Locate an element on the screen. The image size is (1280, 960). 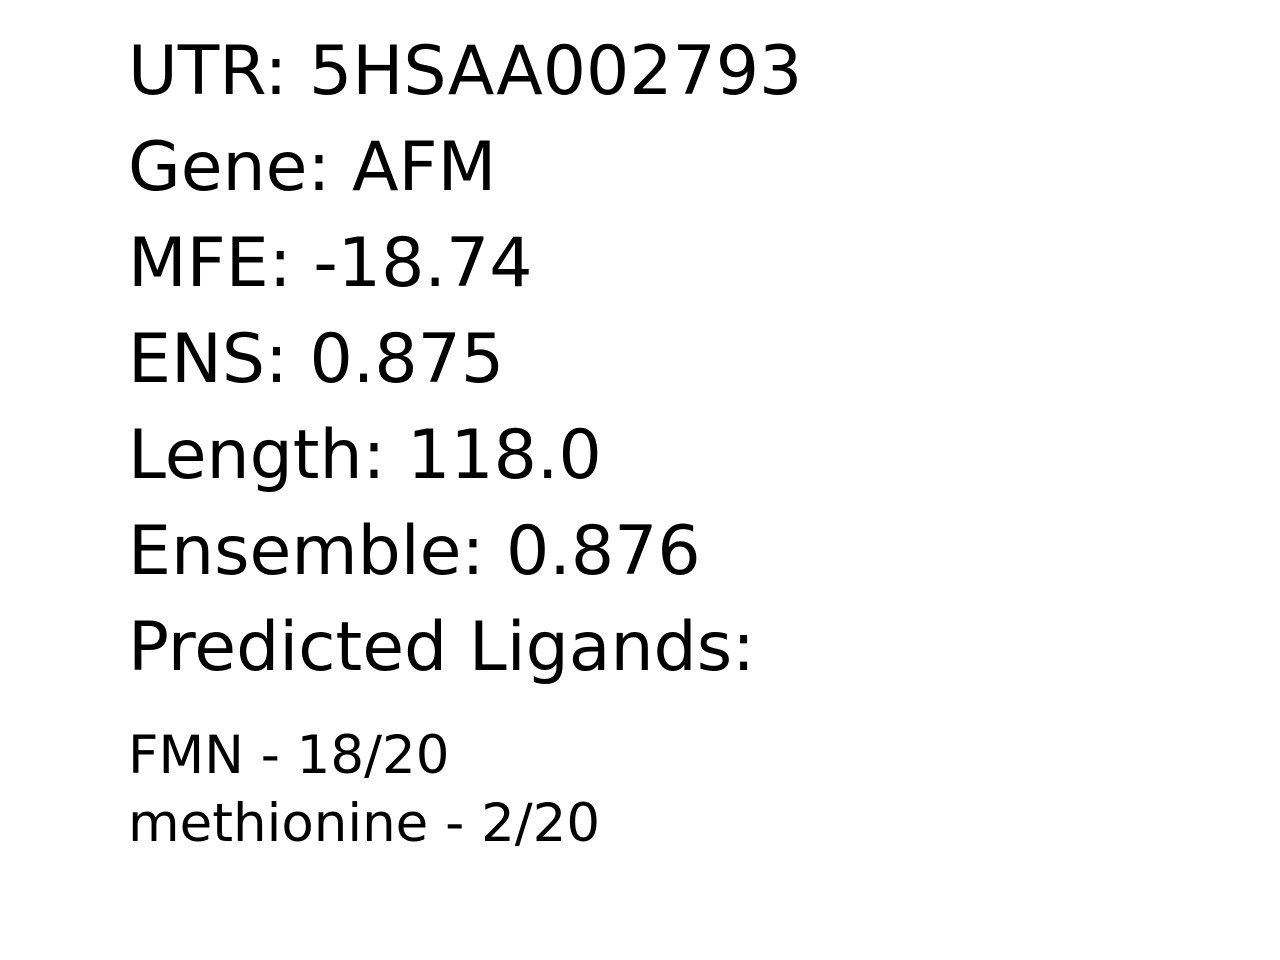
ligand-item: methionine - 2/20 is located at coordinates (364, 823).